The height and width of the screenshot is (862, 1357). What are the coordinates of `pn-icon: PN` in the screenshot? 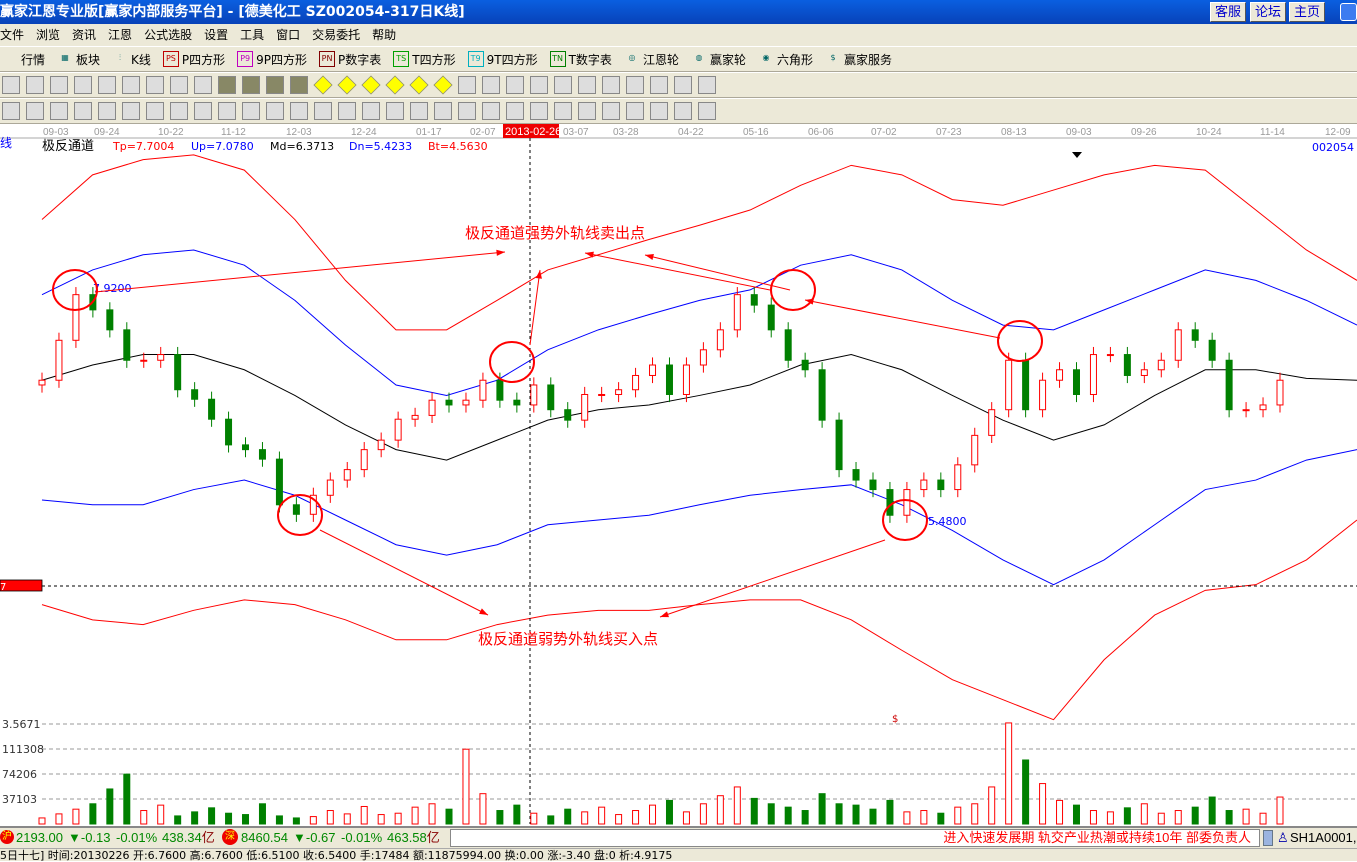 It's located at (327, 59).